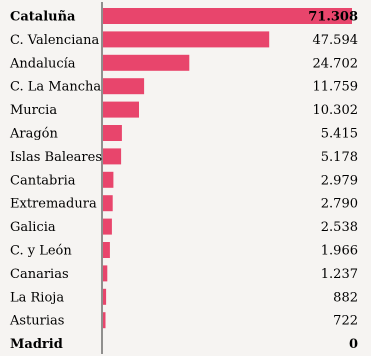 Image resolution: width=371 pixels, height=356 pixels. What do you see at coordinates (105, 296) in the screenshot?
I see `bar-la-rioja` at bounding box center [105, 296].